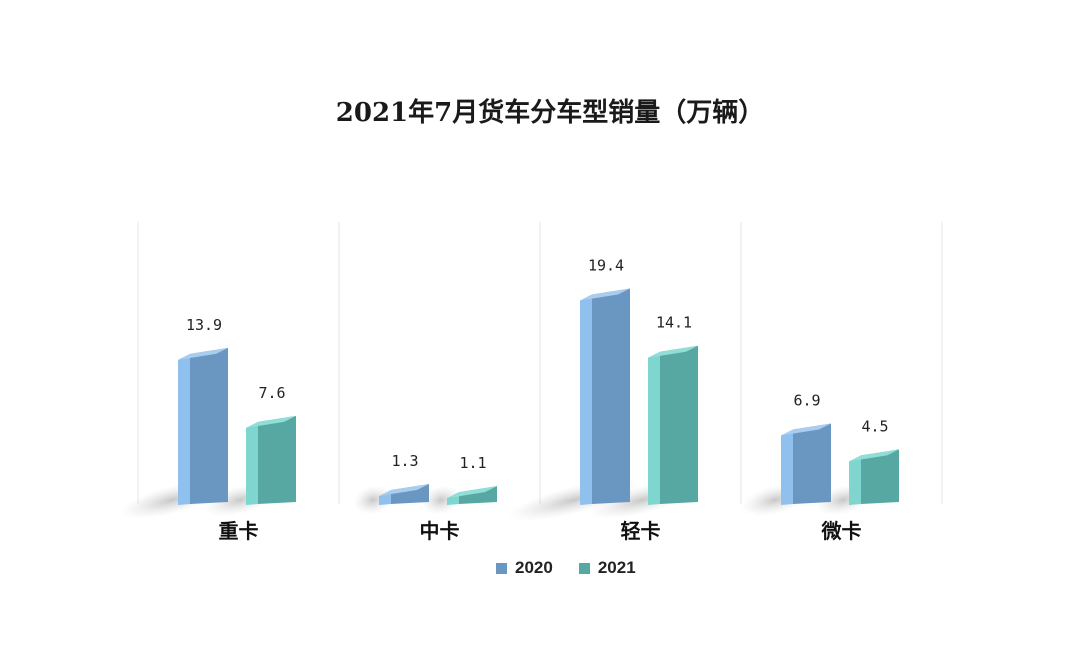 This screenshot has height=652, width=1080. What do you see at coordinates (874, 426) in the screenshot?
I see `value-label-2021-3: 4.5` at bounding box center [874, 426].